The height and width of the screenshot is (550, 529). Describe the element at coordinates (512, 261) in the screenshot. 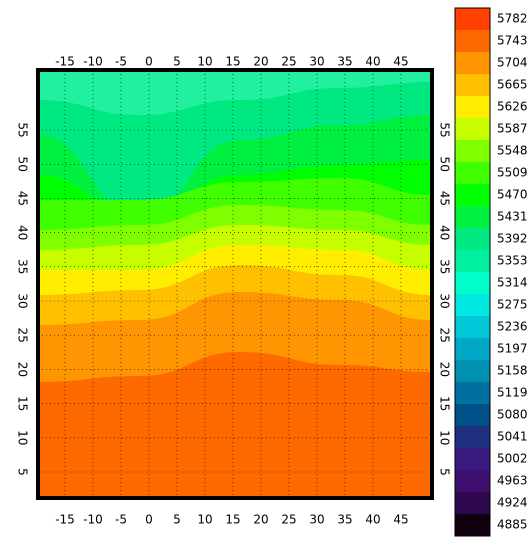

I see `colorbar-label: 5353` at that location.